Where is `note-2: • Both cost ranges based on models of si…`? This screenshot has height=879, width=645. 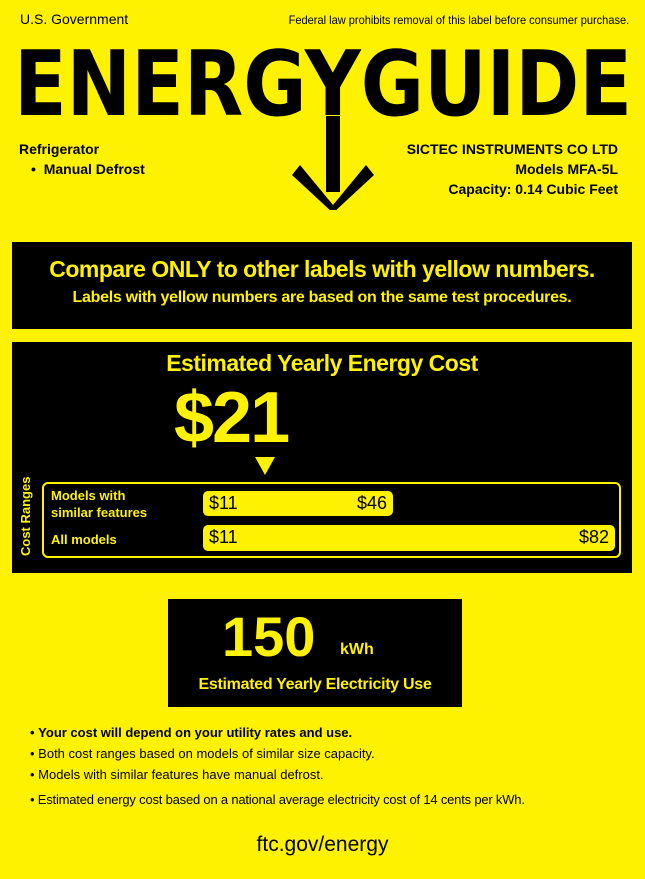
note-2: • Both cost ranges based on models of si… is located at coordinates (202, 753).